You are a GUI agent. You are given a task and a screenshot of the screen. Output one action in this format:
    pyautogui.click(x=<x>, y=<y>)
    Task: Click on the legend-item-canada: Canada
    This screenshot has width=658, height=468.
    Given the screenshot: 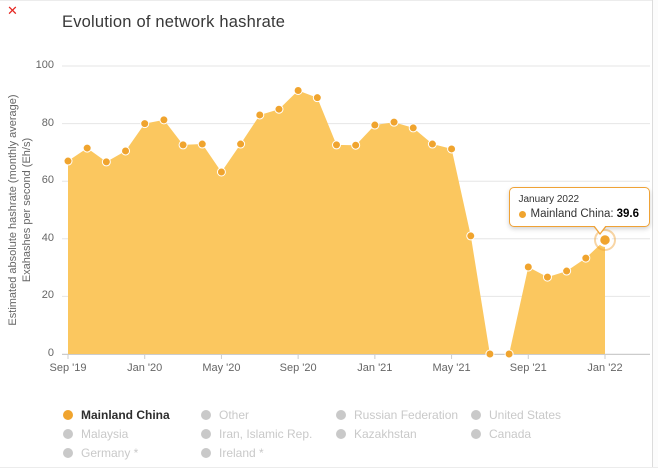 What is the action you would take?
    pyautogui.click(x=541, y=433)
    